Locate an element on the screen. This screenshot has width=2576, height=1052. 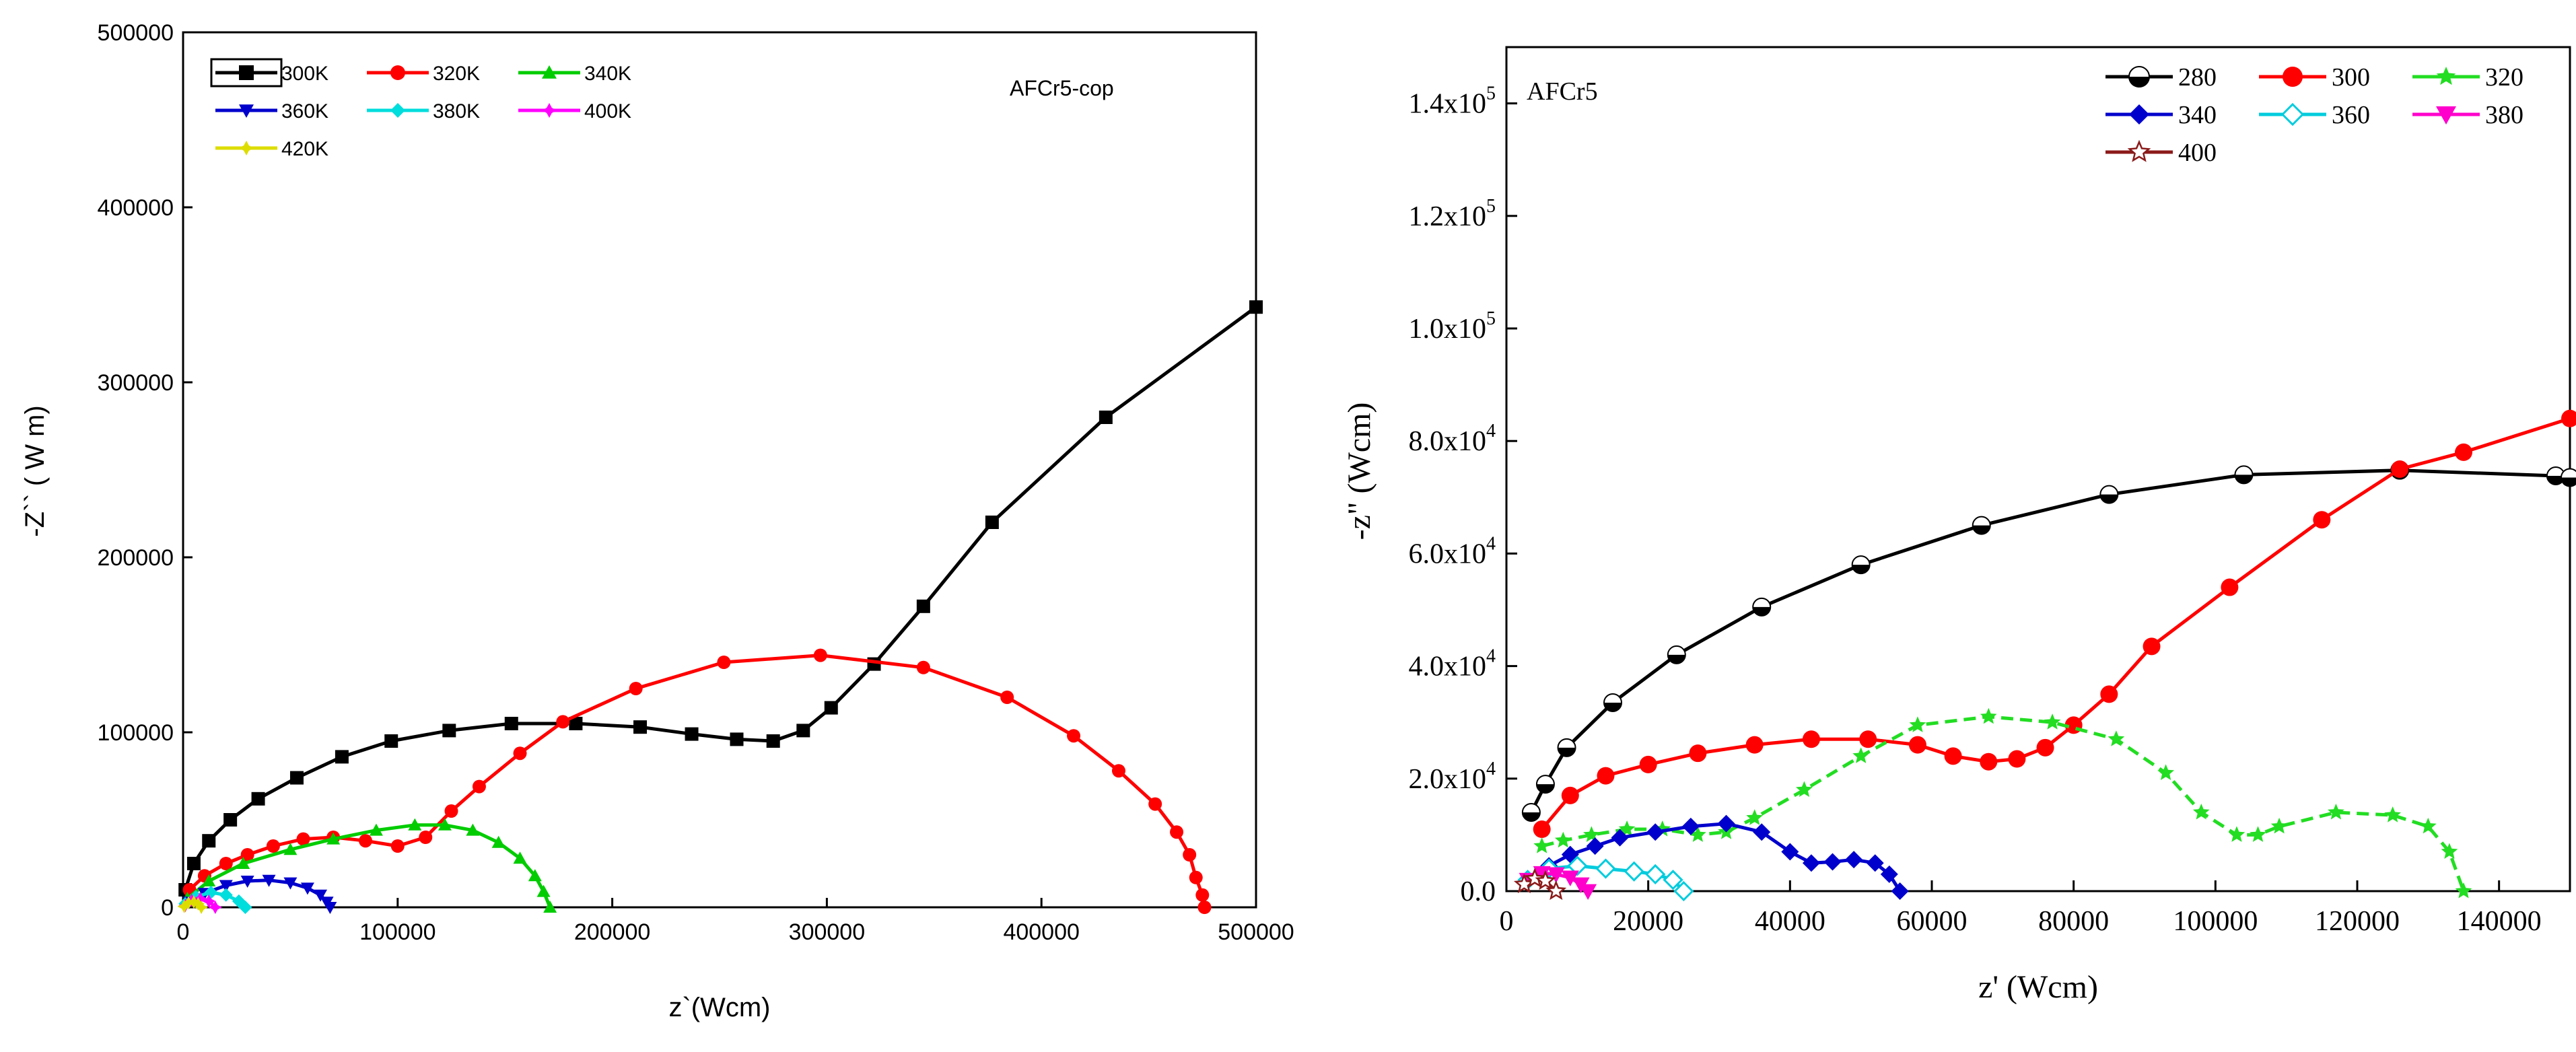
left-x-tick-label: 100000 is located at coordinates (397, 932).